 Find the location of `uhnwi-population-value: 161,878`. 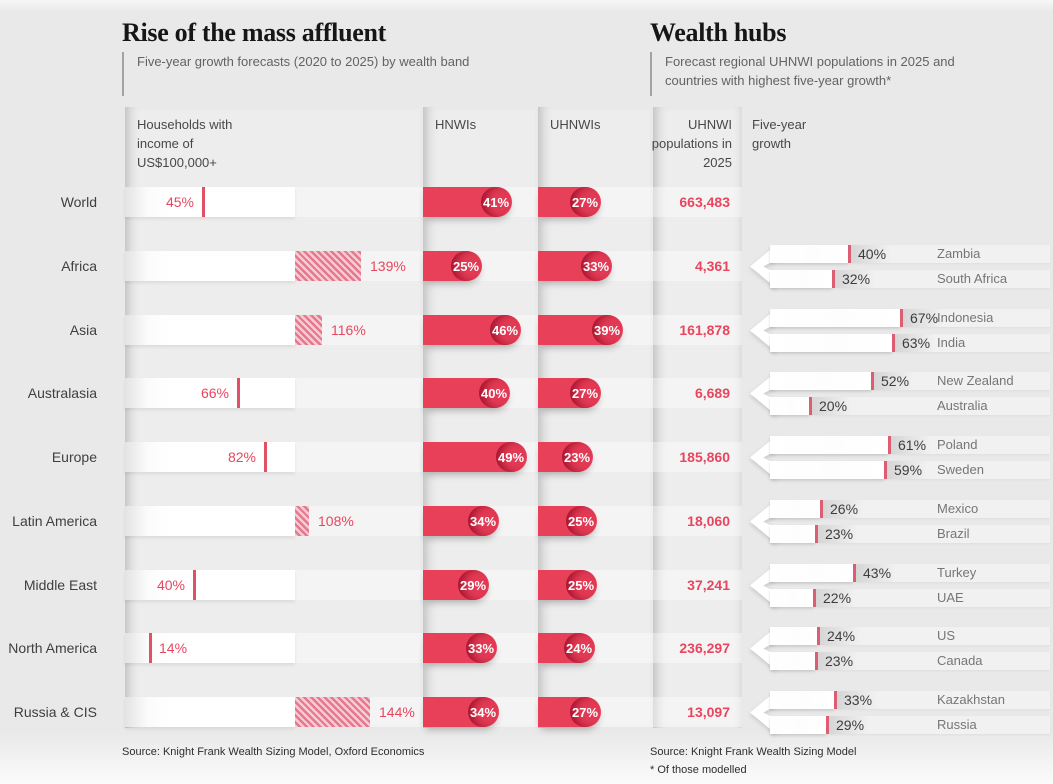

uhnwi-population-value: 161,878 is located at coordinates (704, 330).